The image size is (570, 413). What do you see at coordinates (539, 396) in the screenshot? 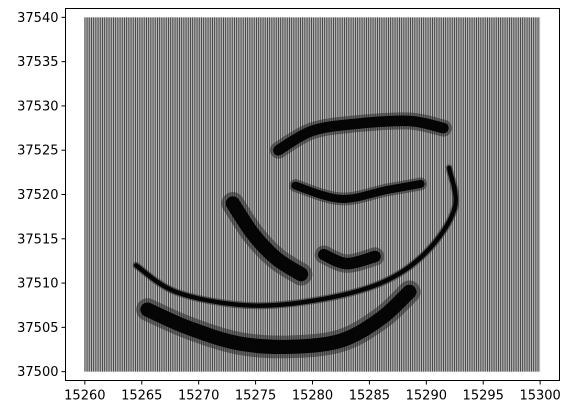
I see `x-tick-label: 15300` at bounding box center [539, 396].